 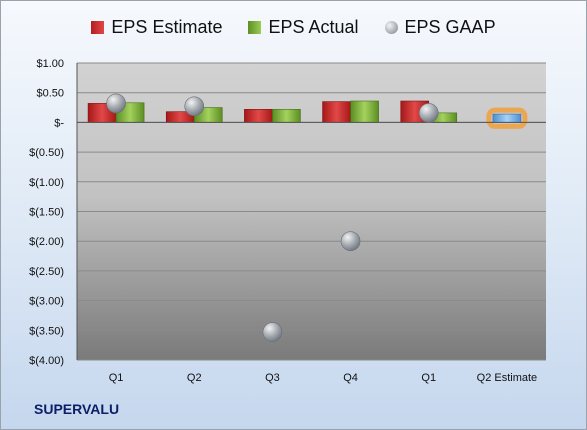 I want to click on highlight-glow, so click(x=507, y=118).